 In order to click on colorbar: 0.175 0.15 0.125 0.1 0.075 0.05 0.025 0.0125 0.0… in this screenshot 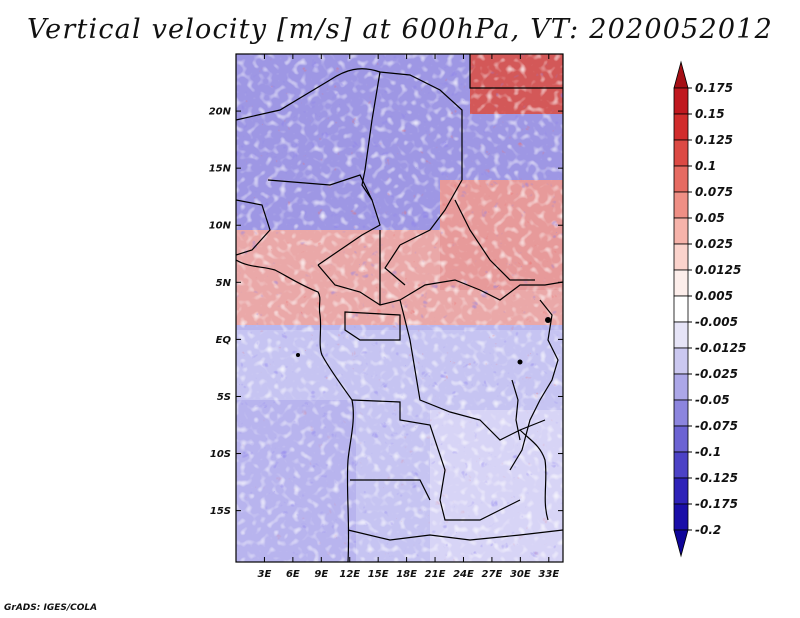, I will do `click(709, 309)`.